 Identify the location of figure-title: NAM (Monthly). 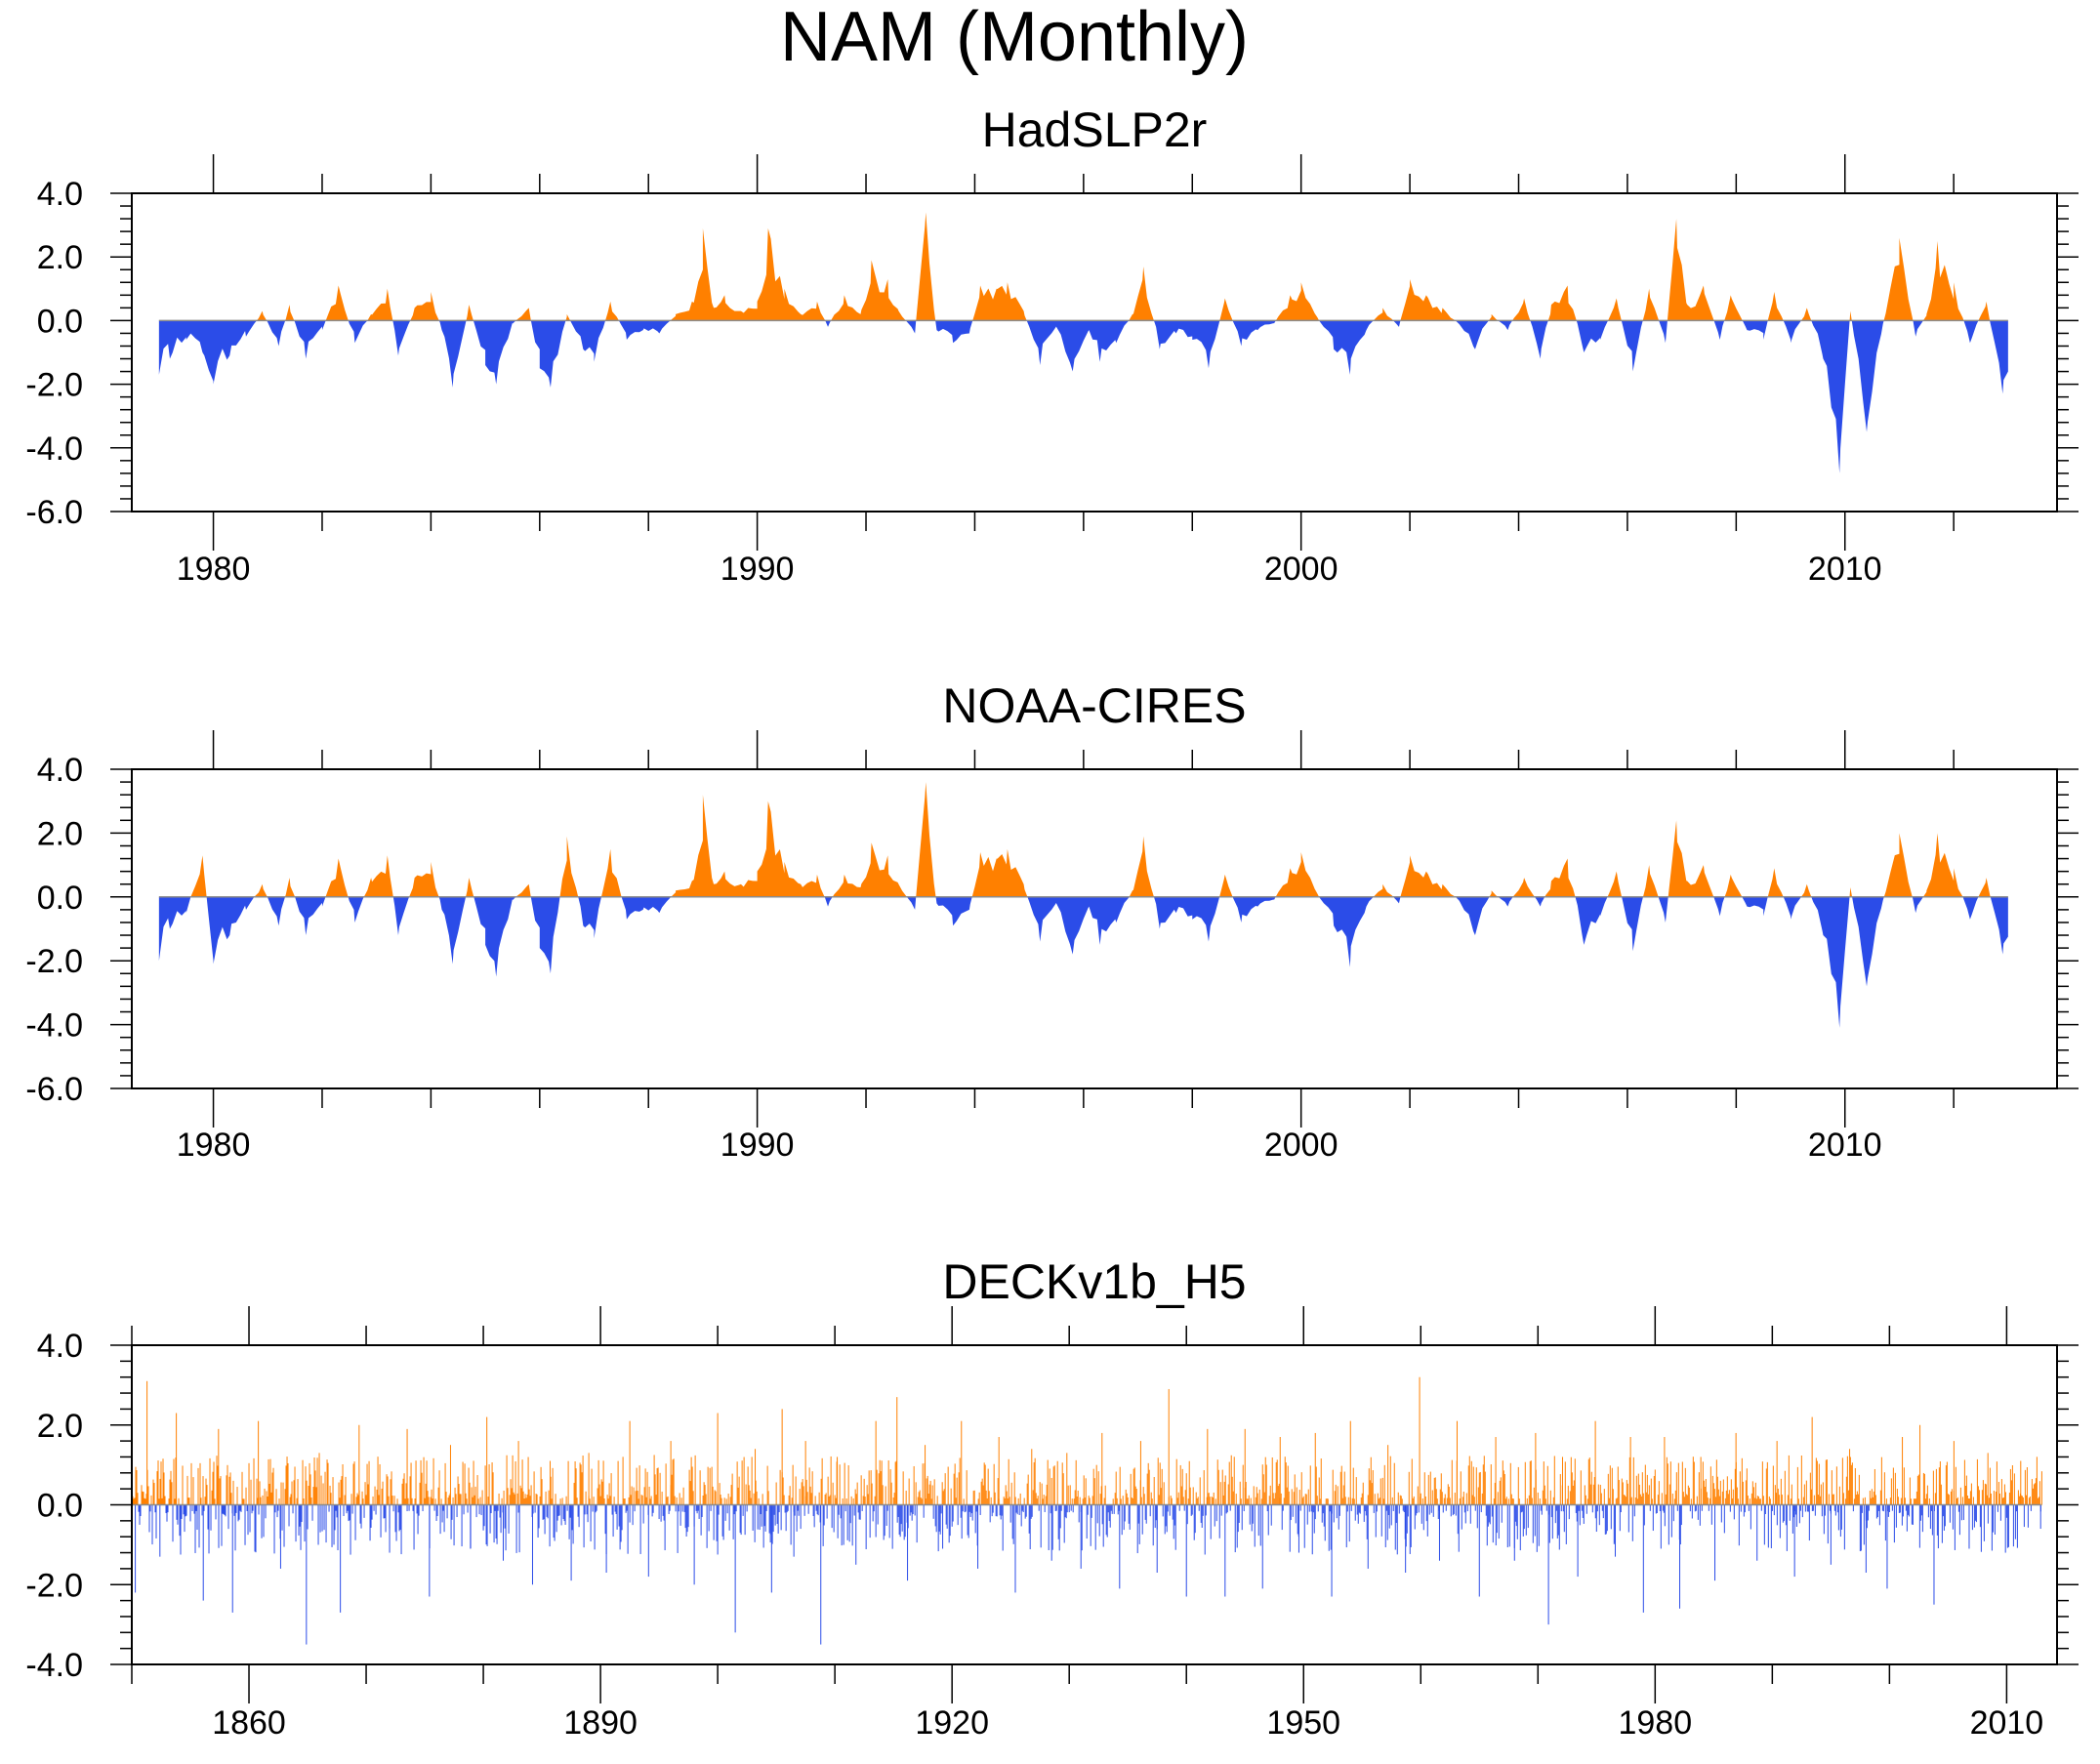
(1014, 38).